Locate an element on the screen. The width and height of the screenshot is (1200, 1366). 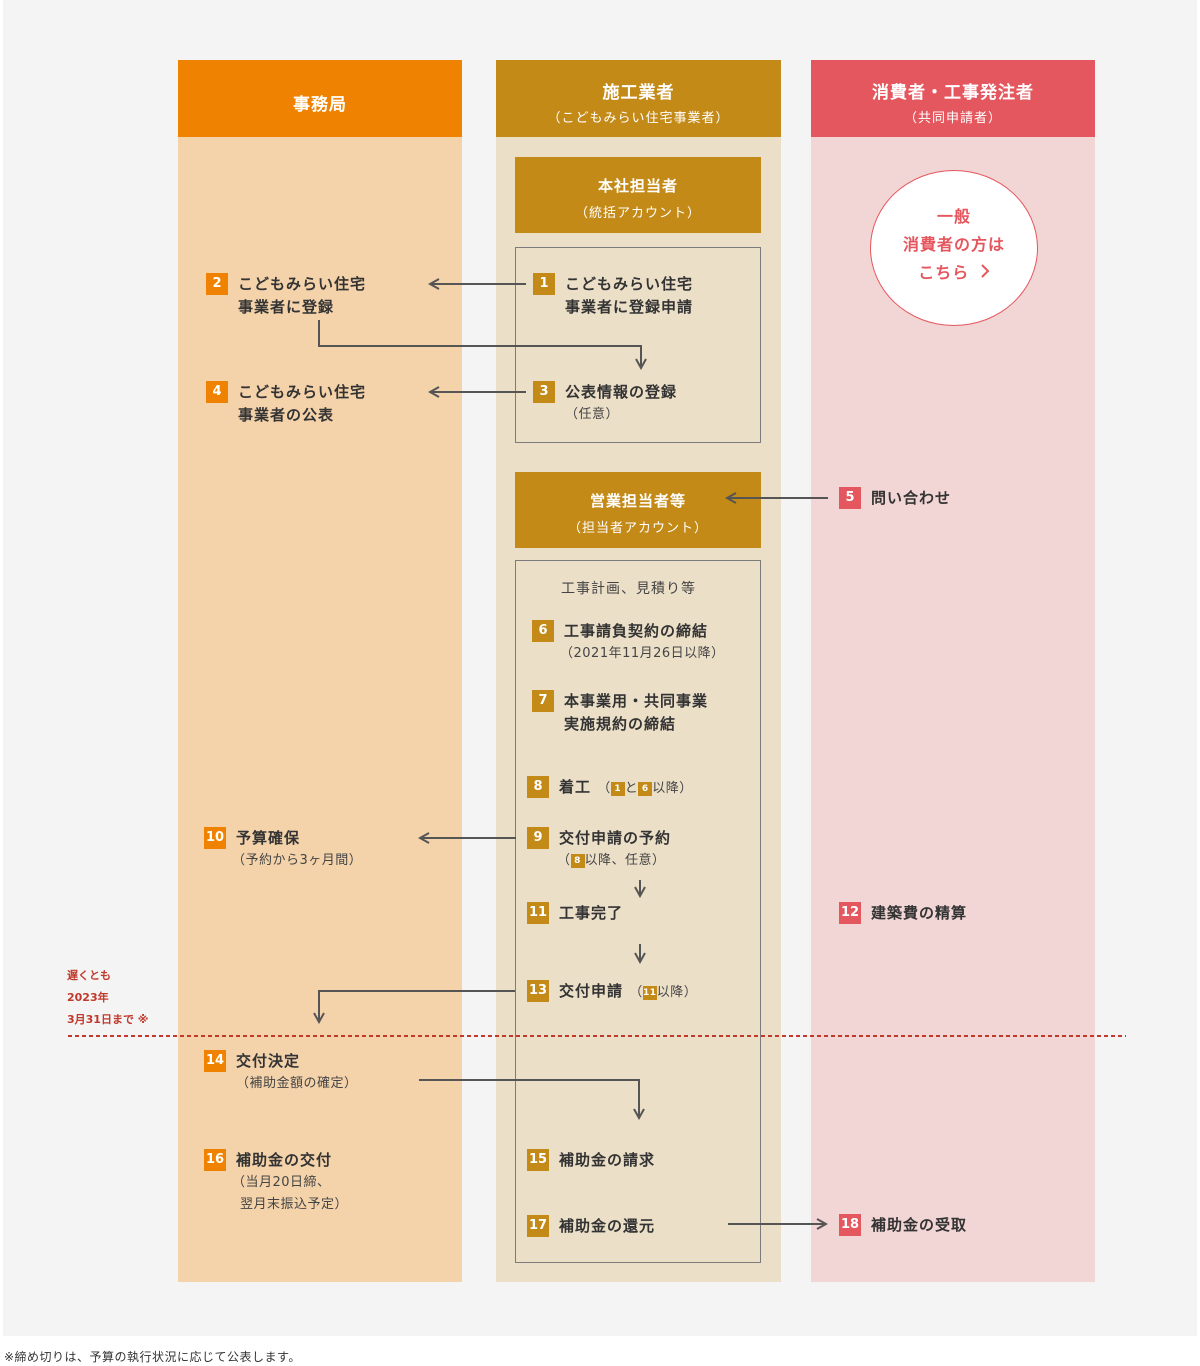
step-label: 補助金の請求 is located at coordinates (607, 1160).